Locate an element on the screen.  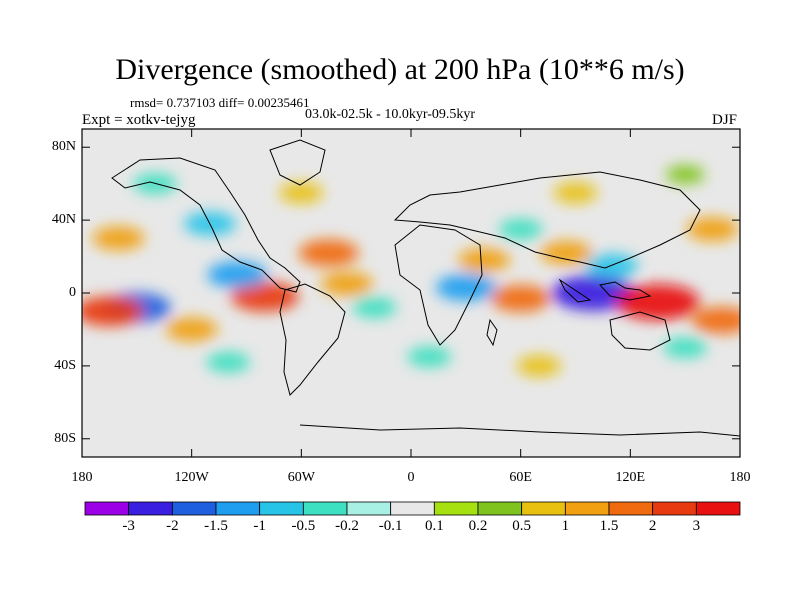
y-tick-label: 40S is located at coordinates (65, 365).